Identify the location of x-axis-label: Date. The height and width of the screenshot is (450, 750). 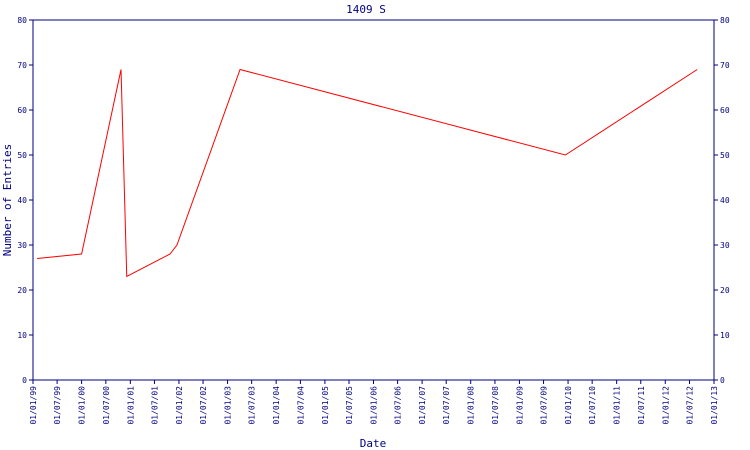
(373, 443).